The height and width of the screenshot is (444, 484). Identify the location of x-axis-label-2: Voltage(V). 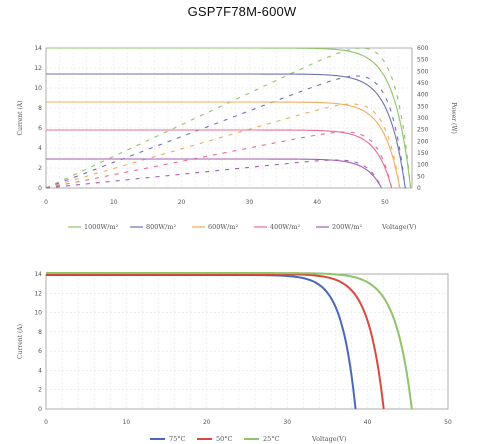
(329, 439).